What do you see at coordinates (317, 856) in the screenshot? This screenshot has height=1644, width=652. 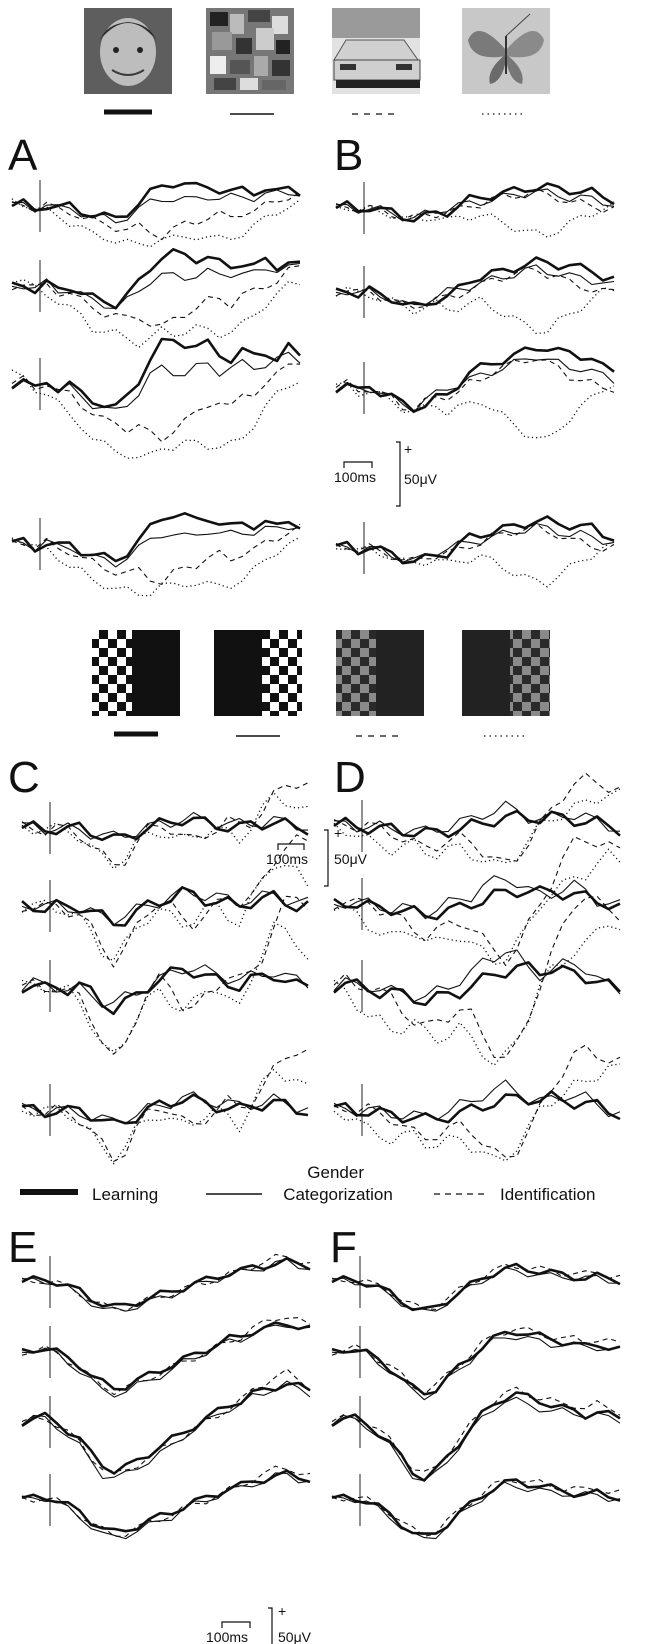 I see `scale-bar-2: 100ms + 50μV` at bounding box center [317, 856].